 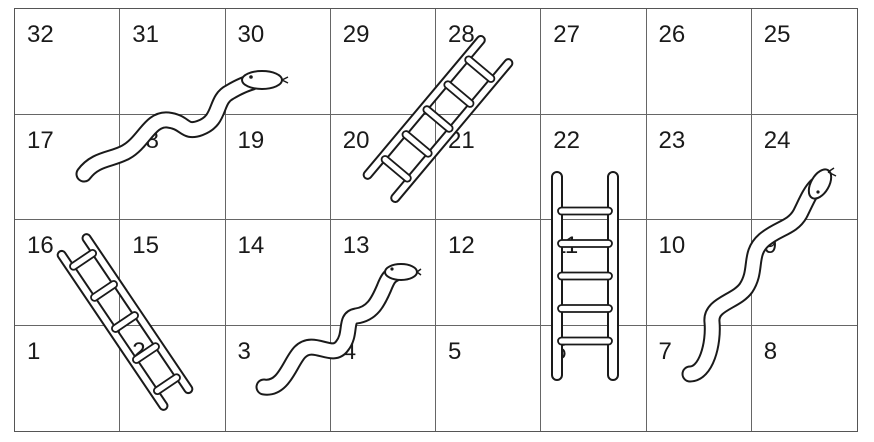 What do you see at coordinates (672, 140) in the screenshot?
I see `square-number: 23` at bounding box center [672, 140].